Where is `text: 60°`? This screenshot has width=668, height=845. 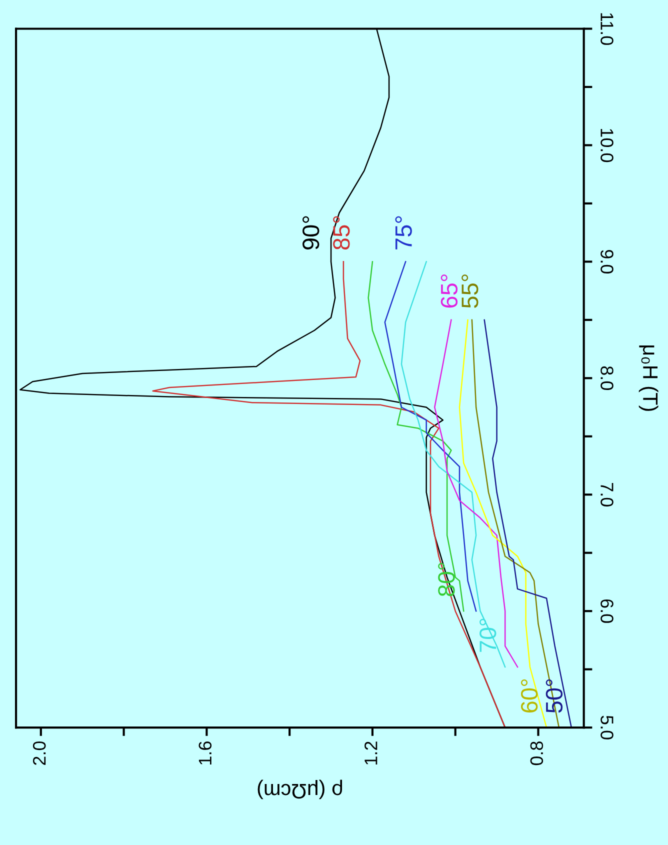 text: 60° is located at coordinates (529, 695).